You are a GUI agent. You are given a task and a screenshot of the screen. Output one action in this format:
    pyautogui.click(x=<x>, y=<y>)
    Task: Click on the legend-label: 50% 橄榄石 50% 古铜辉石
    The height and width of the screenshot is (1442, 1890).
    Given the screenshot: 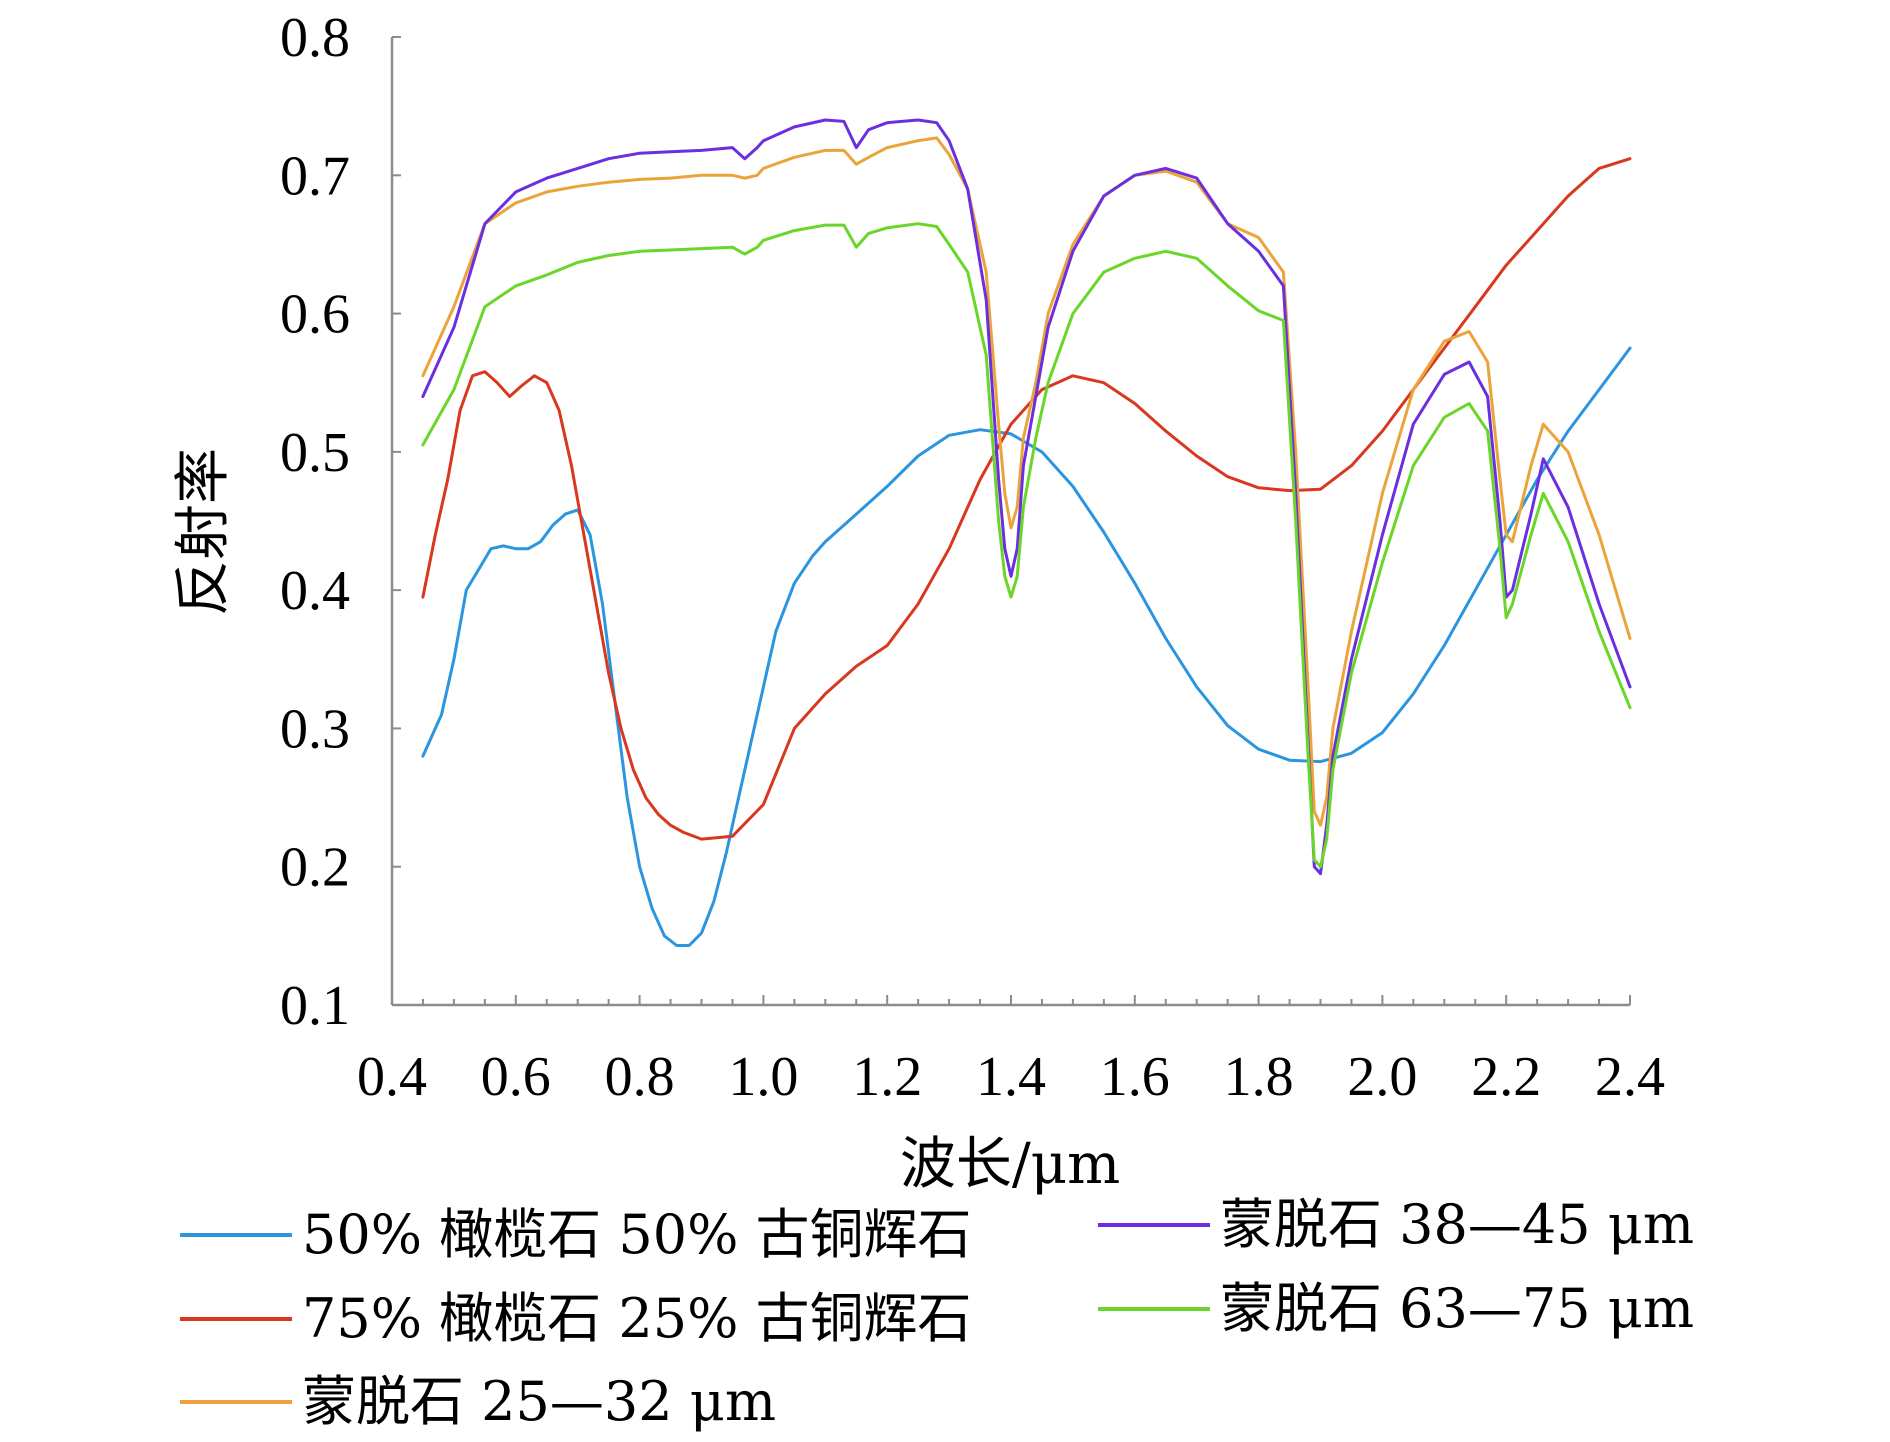 What is the action you would take?
    pyautogui.click(x=637, y=1234)
    